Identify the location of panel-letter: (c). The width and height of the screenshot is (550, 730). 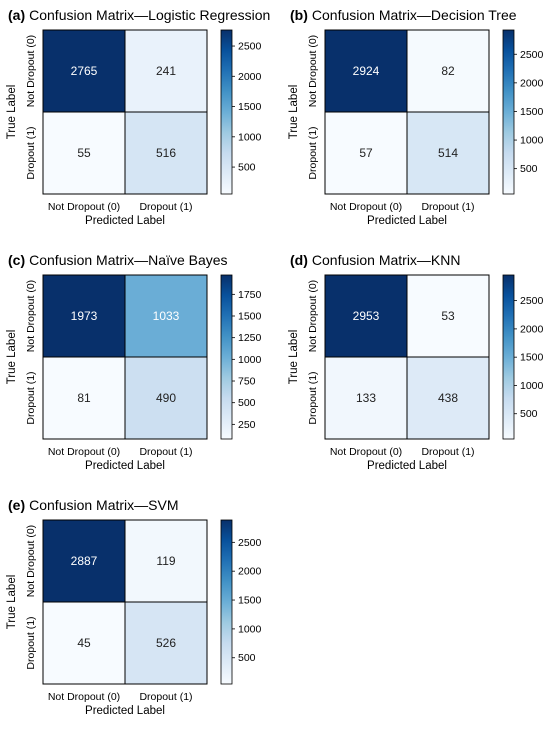
(16, 260).